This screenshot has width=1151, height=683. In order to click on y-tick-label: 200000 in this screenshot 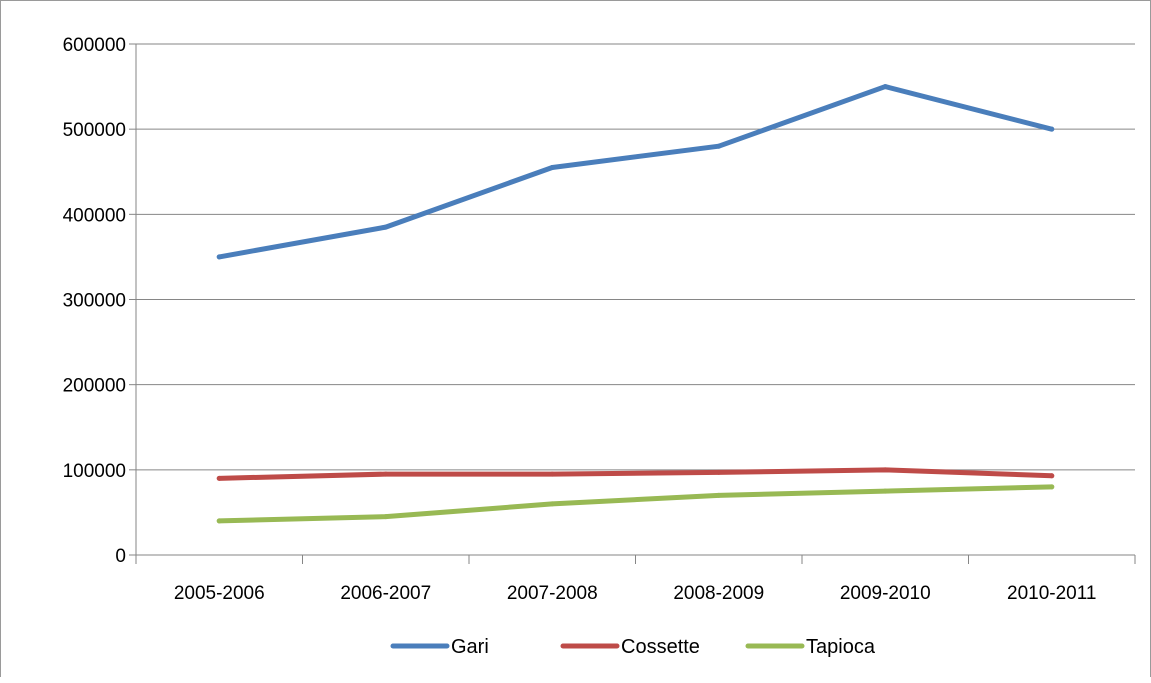, I will do `click(94, 386)`.